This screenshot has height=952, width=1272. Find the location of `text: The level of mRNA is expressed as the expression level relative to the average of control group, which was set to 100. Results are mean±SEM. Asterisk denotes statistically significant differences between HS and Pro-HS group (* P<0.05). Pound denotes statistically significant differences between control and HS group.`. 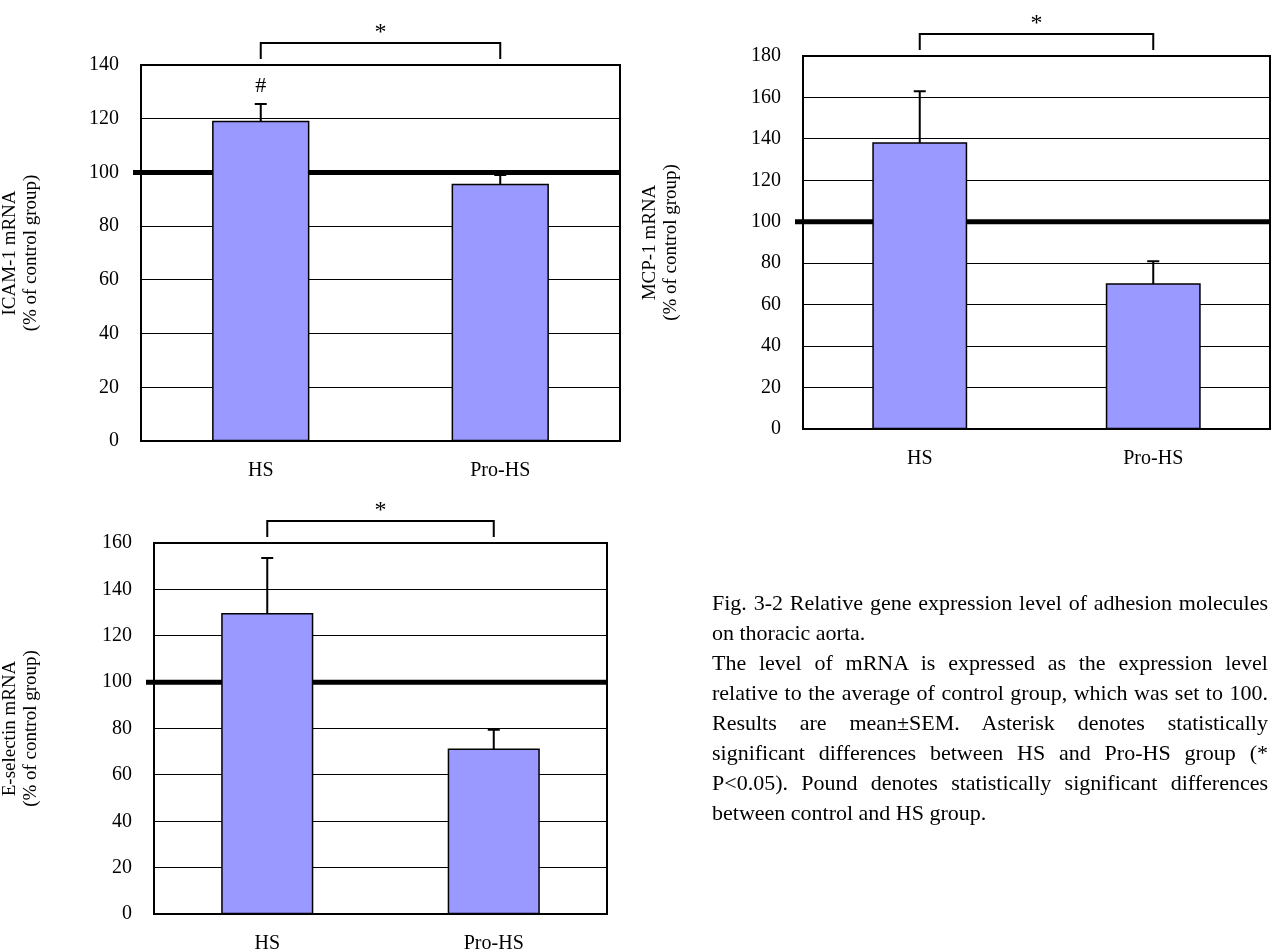

text: The level of mRNA is expressed as the expression level relative to the average of control group, which was set to 100. Results are mean±SEM. Asterisk denotes statistically significant differences between HS and Pro-HS group (* P<0.05). Pound denotes statistically significant differences between control and HS group. is located at coordinates (990, 738).